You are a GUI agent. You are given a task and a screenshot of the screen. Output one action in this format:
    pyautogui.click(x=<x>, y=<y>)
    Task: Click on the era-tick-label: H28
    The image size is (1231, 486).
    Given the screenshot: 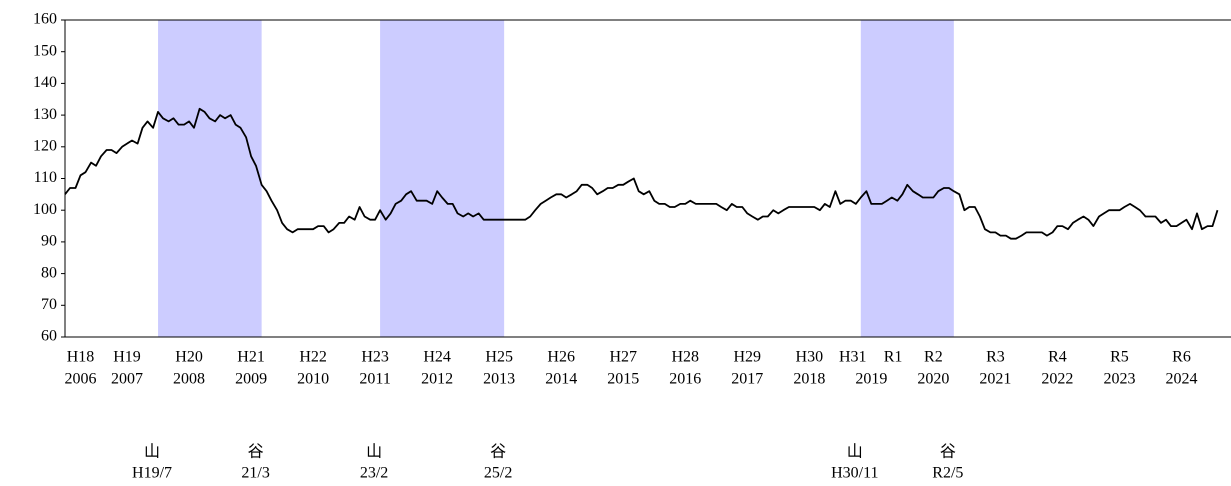 What is the action you would take?
    pyautogui.click(x=685, y=357)
    